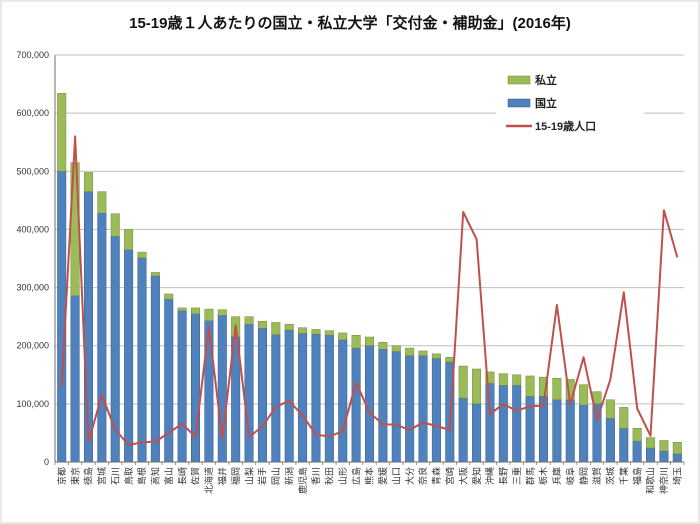 The height and width of the screenshot is (524, 700). What do you see at coordinates (610, 440) in the screenshot?
I see `bar-national-茨城` at bounding box center [610, 440].